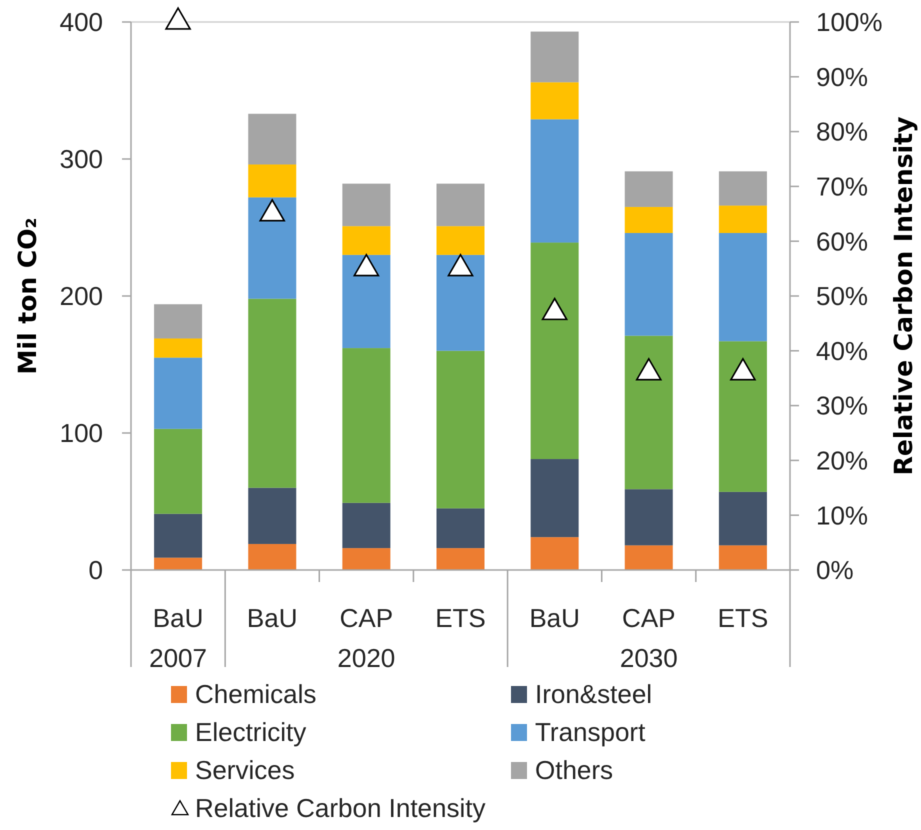 This screenshot has width=921, height=830. What do you see at coordinates (81, 433) in the screenshot?
I see `y-tick-label: 100` at bounding box center [81, 433].